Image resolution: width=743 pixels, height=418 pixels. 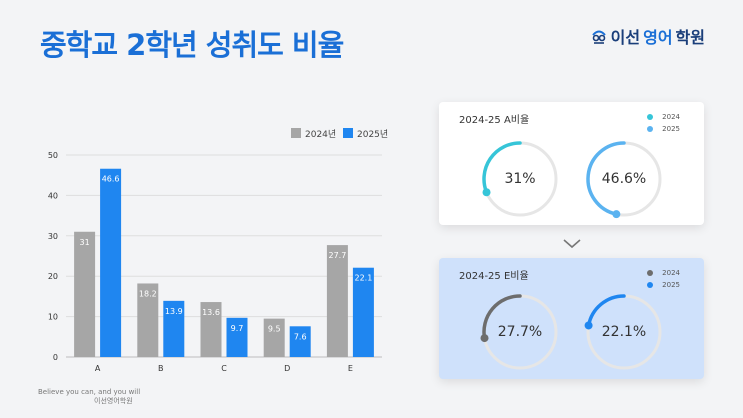 I want to click on brand-logo: 이선 영어 학원, so click(x=647, y=36).